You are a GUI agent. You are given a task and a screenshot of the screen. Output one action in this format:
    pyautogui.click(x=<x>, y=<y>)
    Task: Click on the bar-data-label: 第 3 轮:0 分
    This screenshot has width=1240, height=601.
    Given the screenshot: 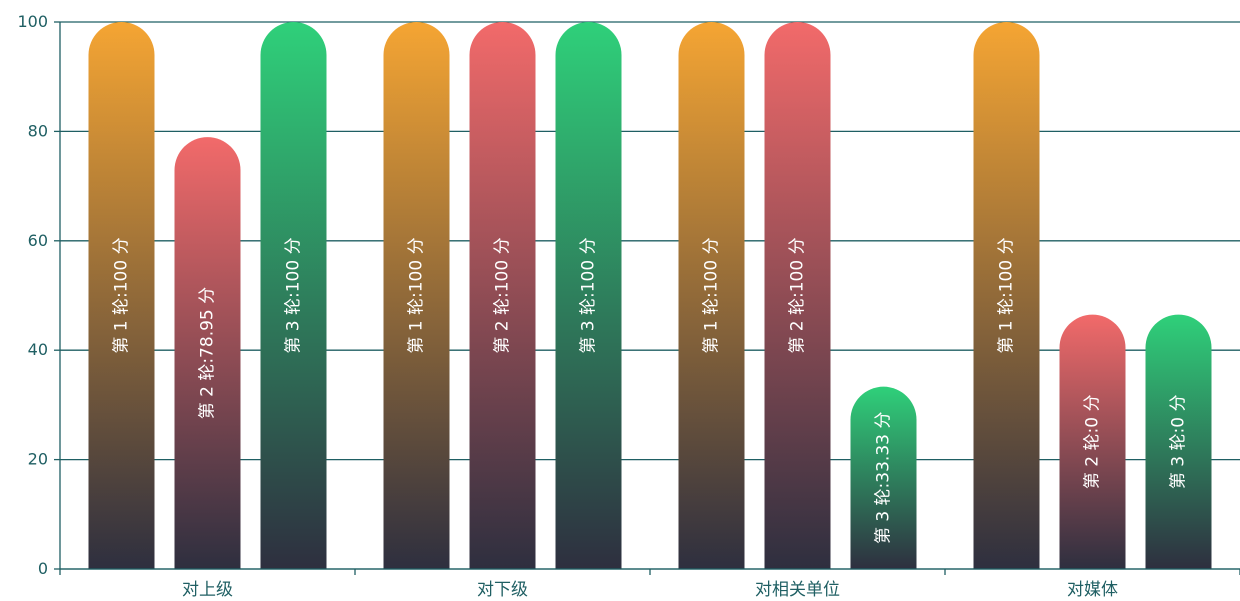 What is the action you would take?
    pyautogui.click(x=1179, y=442)
    